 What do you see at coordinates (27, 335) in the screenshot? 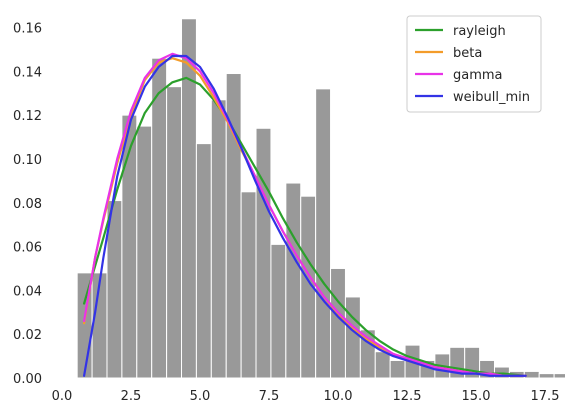
I see `y-tick-label: 0.02` at bounding box center [27, 335].